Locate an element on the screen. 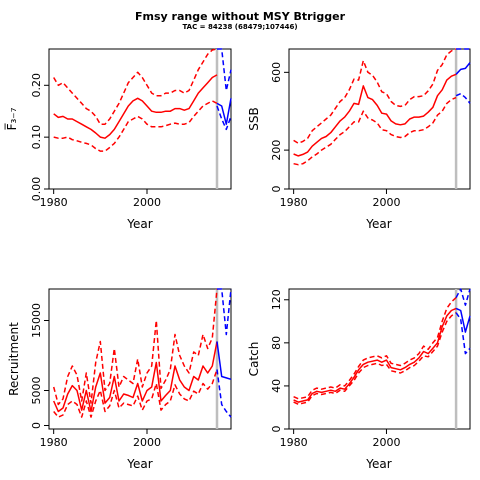 This screenshot has height=480, width=480. panel-ssb-forecast-central is located at coordinates (463, 68).